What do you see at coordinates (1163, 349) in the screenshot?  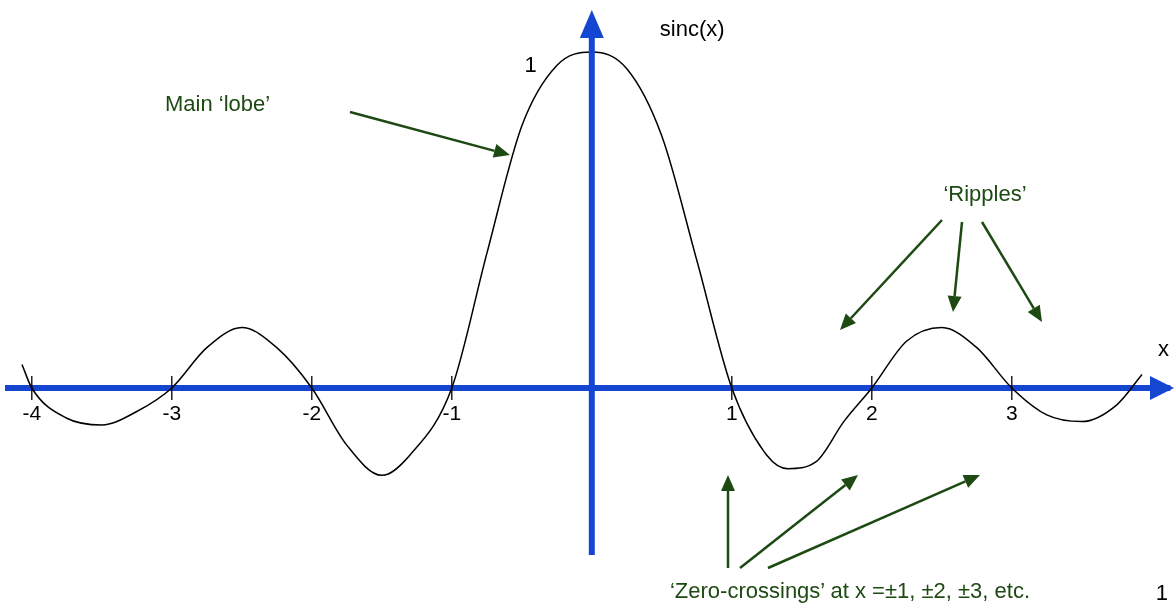 I see `x-axis-title: x` at bounding box center [1163, 349].